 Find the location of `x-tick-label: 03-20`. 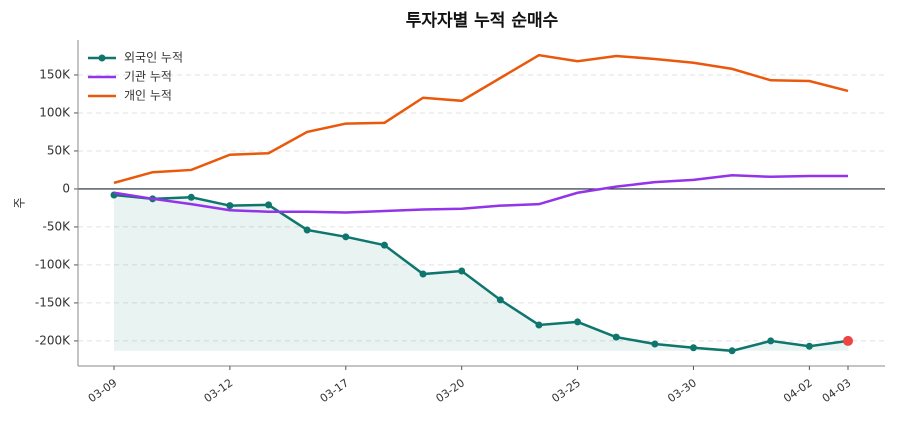

x-tick-label: 03-20 is located at coordinates (450, 390).